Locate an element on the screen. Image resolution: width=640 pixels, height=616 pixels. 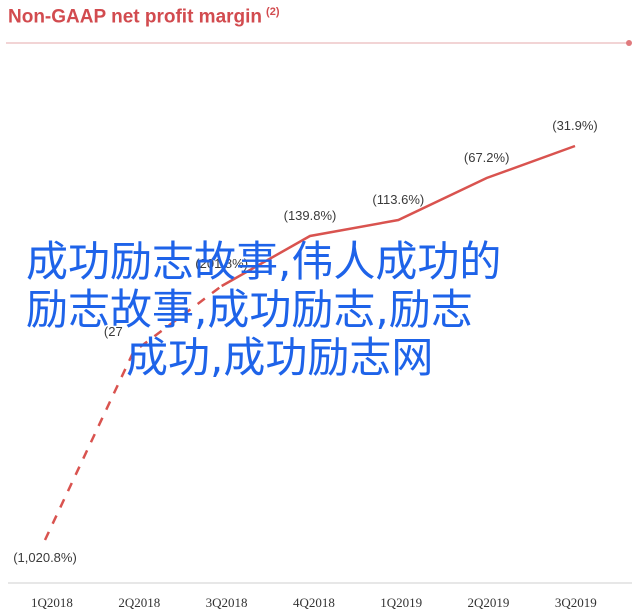
data-label: (67.2%) is located at coordinates (487, 157).